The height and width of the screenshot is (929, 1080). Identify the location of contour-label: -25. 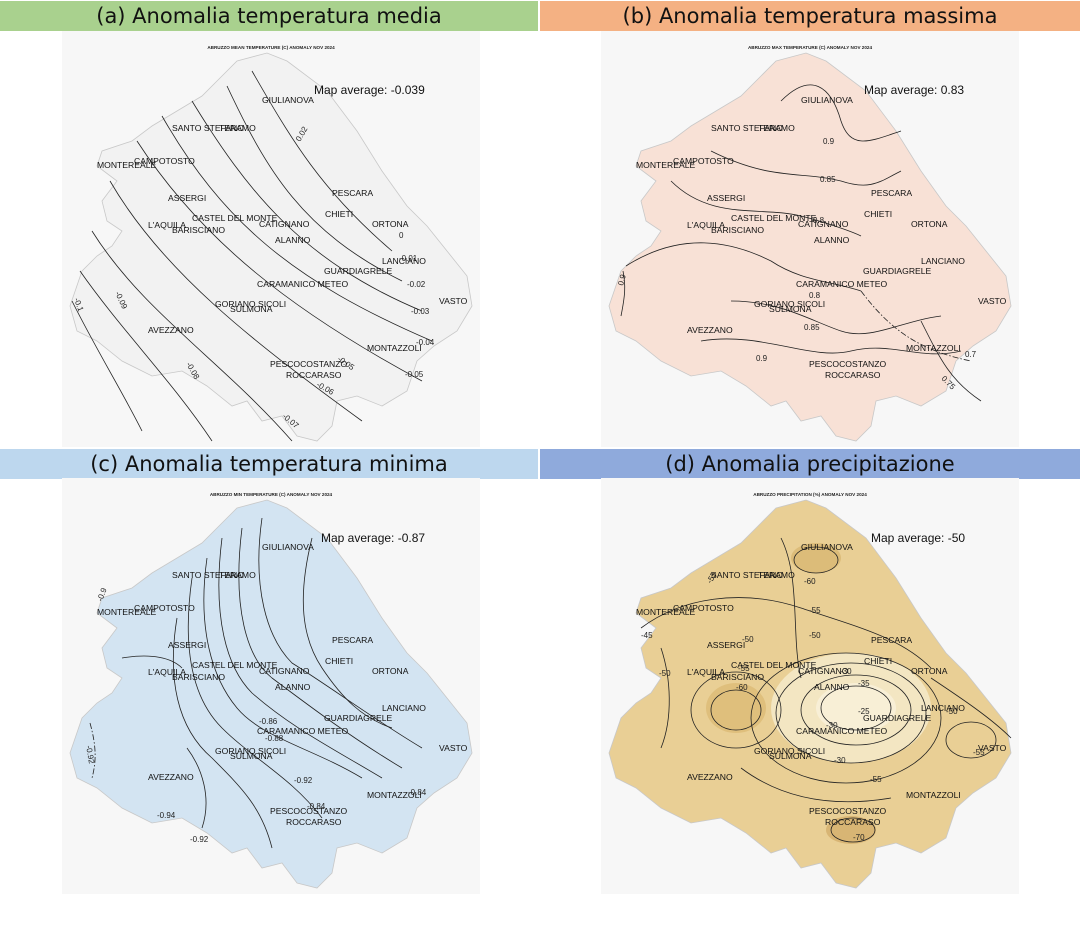
(864, 711).